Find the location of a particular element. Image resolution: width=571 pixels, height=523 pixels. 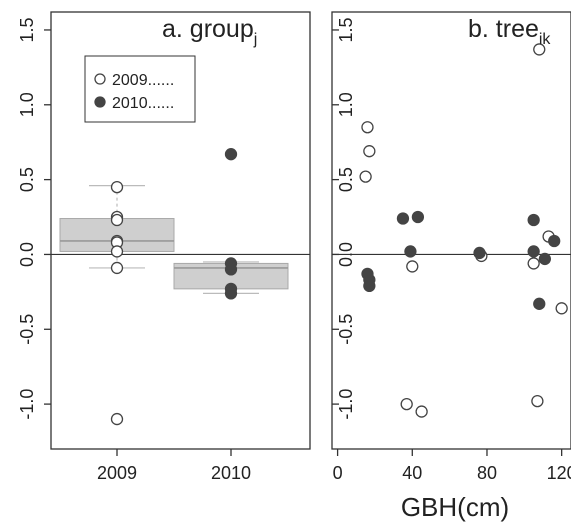

panel-b-title-subscript: ik is located at coordinates (545, 39).